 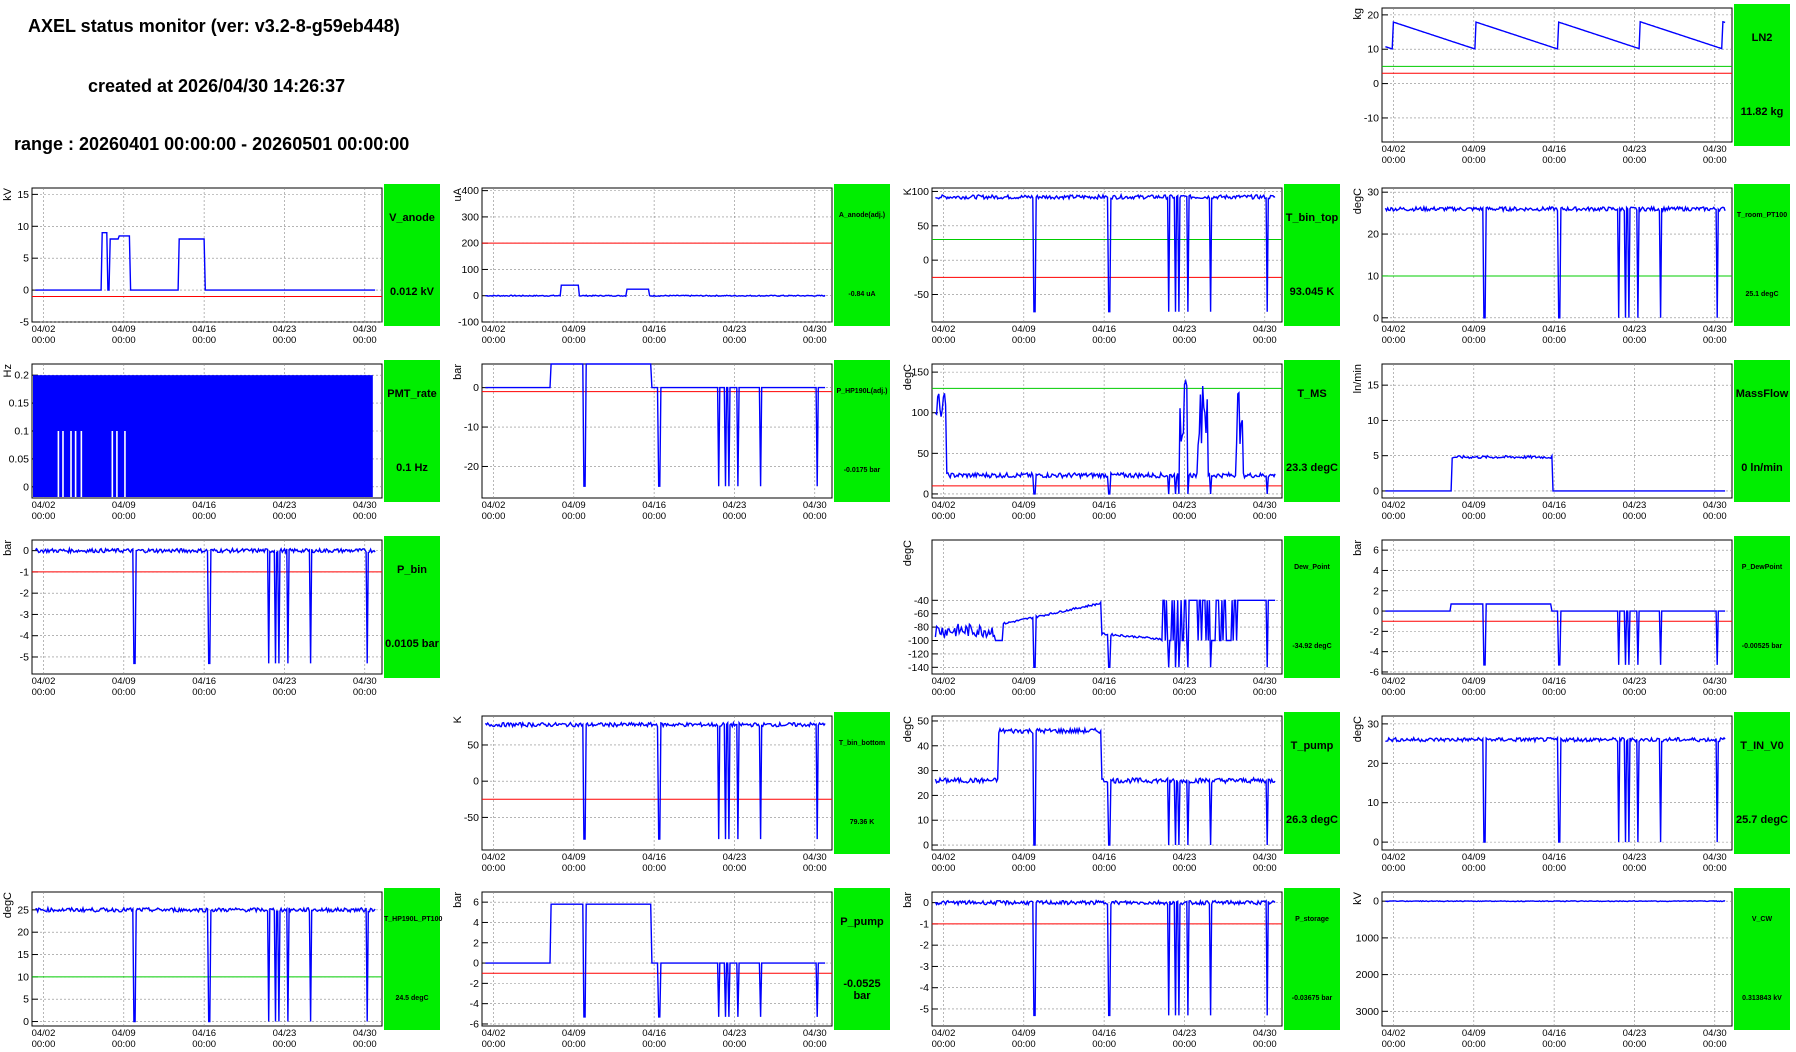 I want to click on y-tick-label: -20, so click(x=471, y=467).